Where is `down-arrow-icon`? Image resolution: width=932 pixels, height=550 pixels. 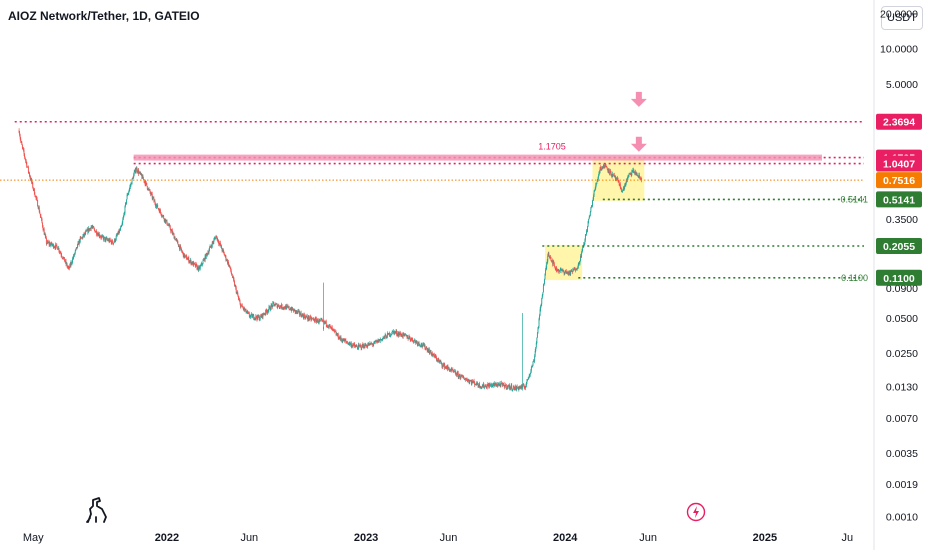
down-arrow-icon is located at coordinates (638, 144).